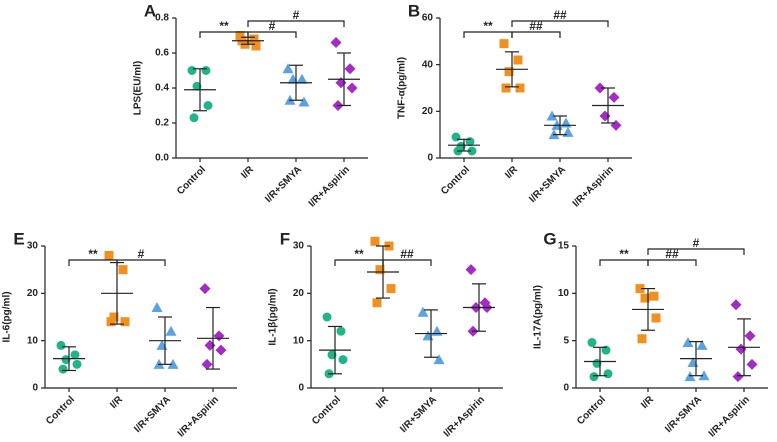  What do you see at coordinates (285, 238) in the screenshot?
I see `panel-label: F` at bounding box center [285, 238].